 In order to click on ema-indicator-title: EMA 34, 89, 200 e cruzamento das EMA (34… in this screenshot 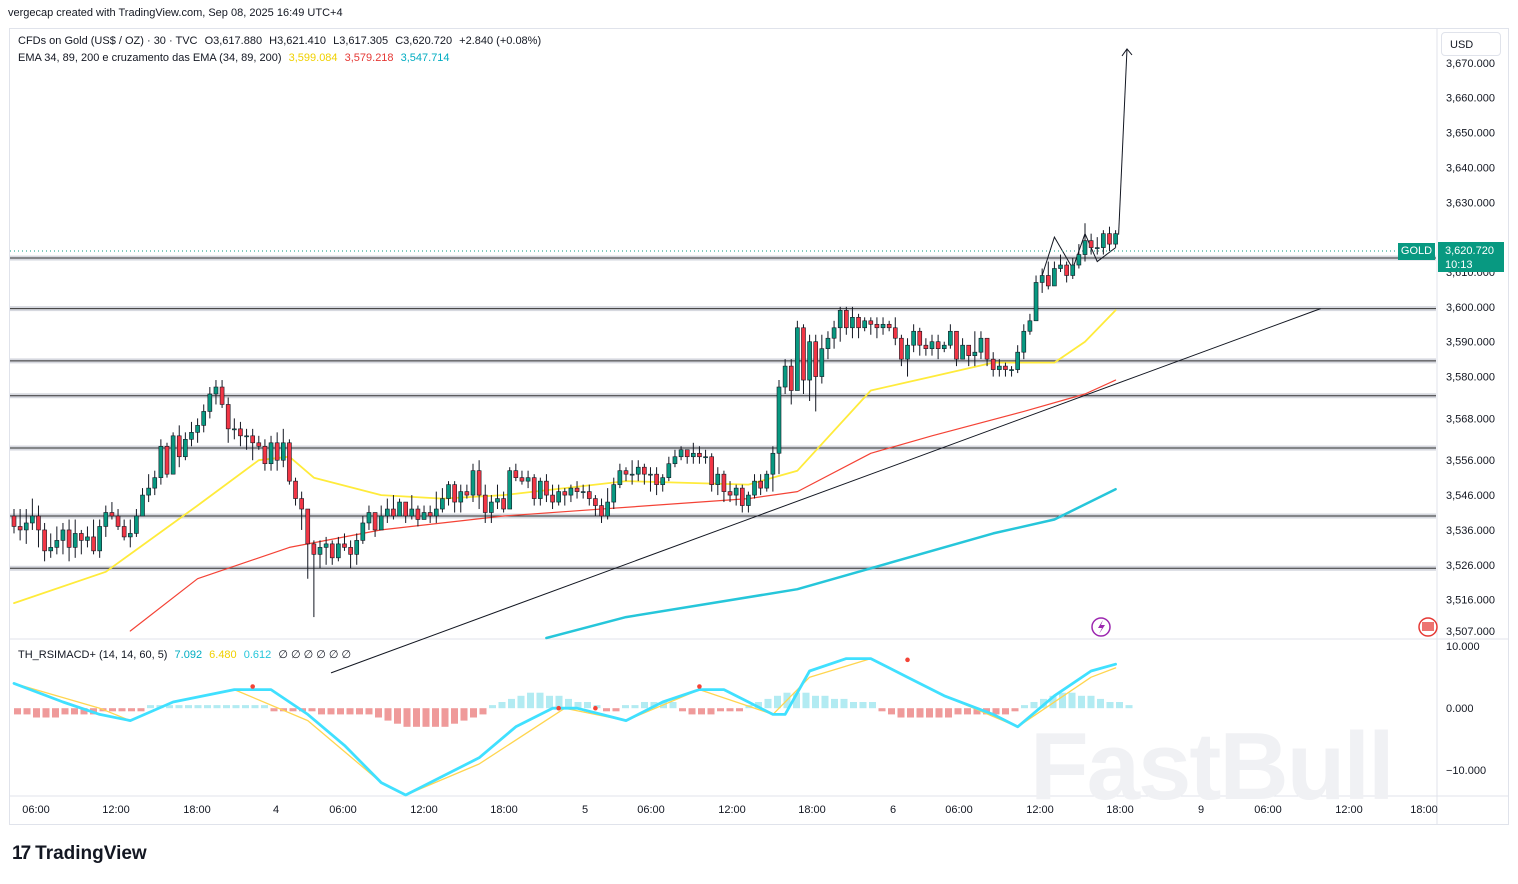, I will do `click(150, 58)`.